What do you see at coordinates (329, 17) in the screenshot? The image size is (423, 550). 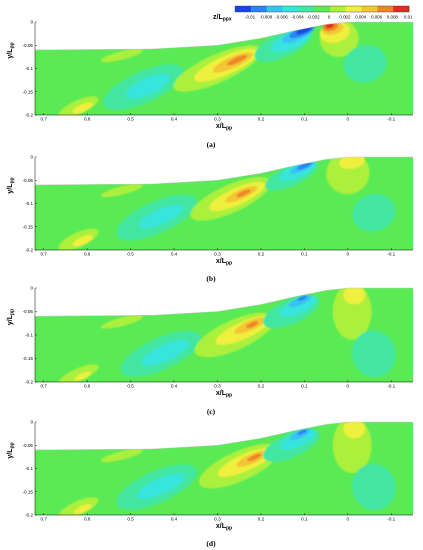 I see `colorbar-tick-label: 0` at bounding box center [329, 17].